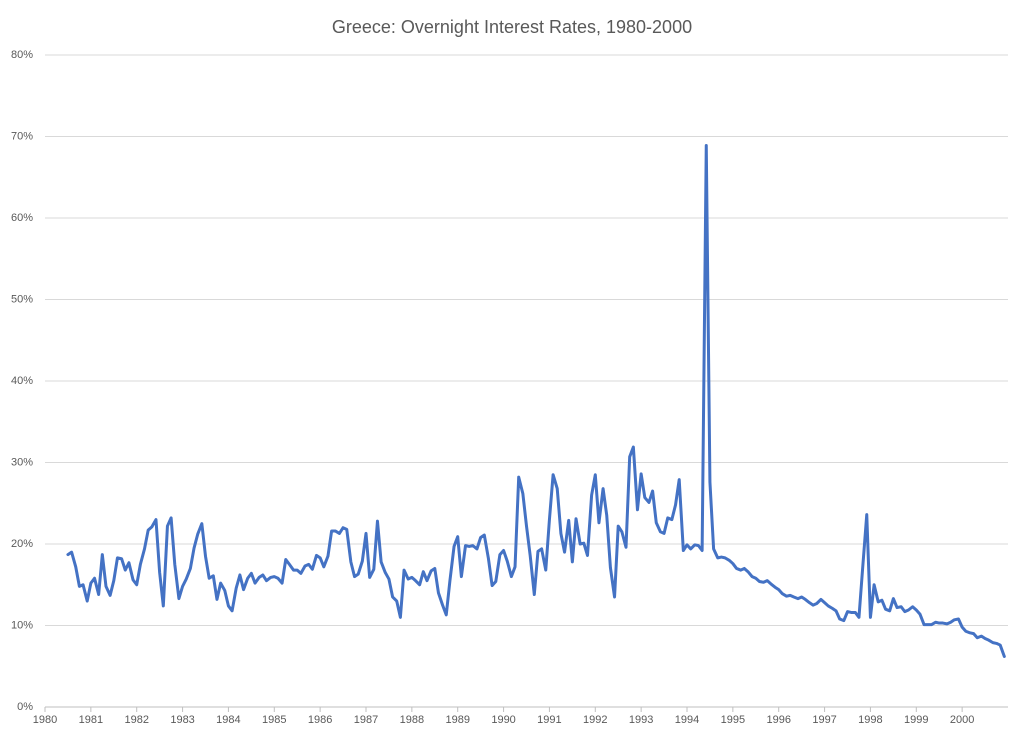  Describe the element at coordinates (366, 720) in the screenshot. I see `x-tick-label: 1987` at that location.